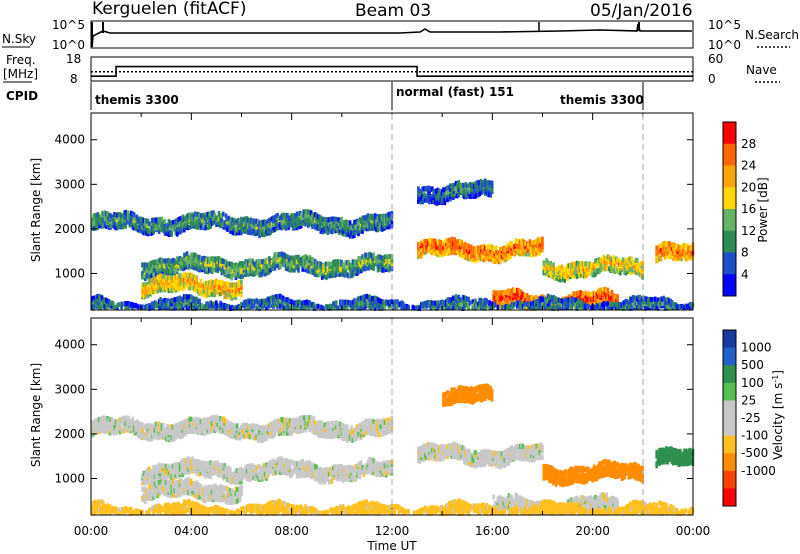 The height and width of the screenshot is (554, 800). I want to click on freq-panel: Freq. [MHz] 18 8 60 0 Nave, so click(391, 69).